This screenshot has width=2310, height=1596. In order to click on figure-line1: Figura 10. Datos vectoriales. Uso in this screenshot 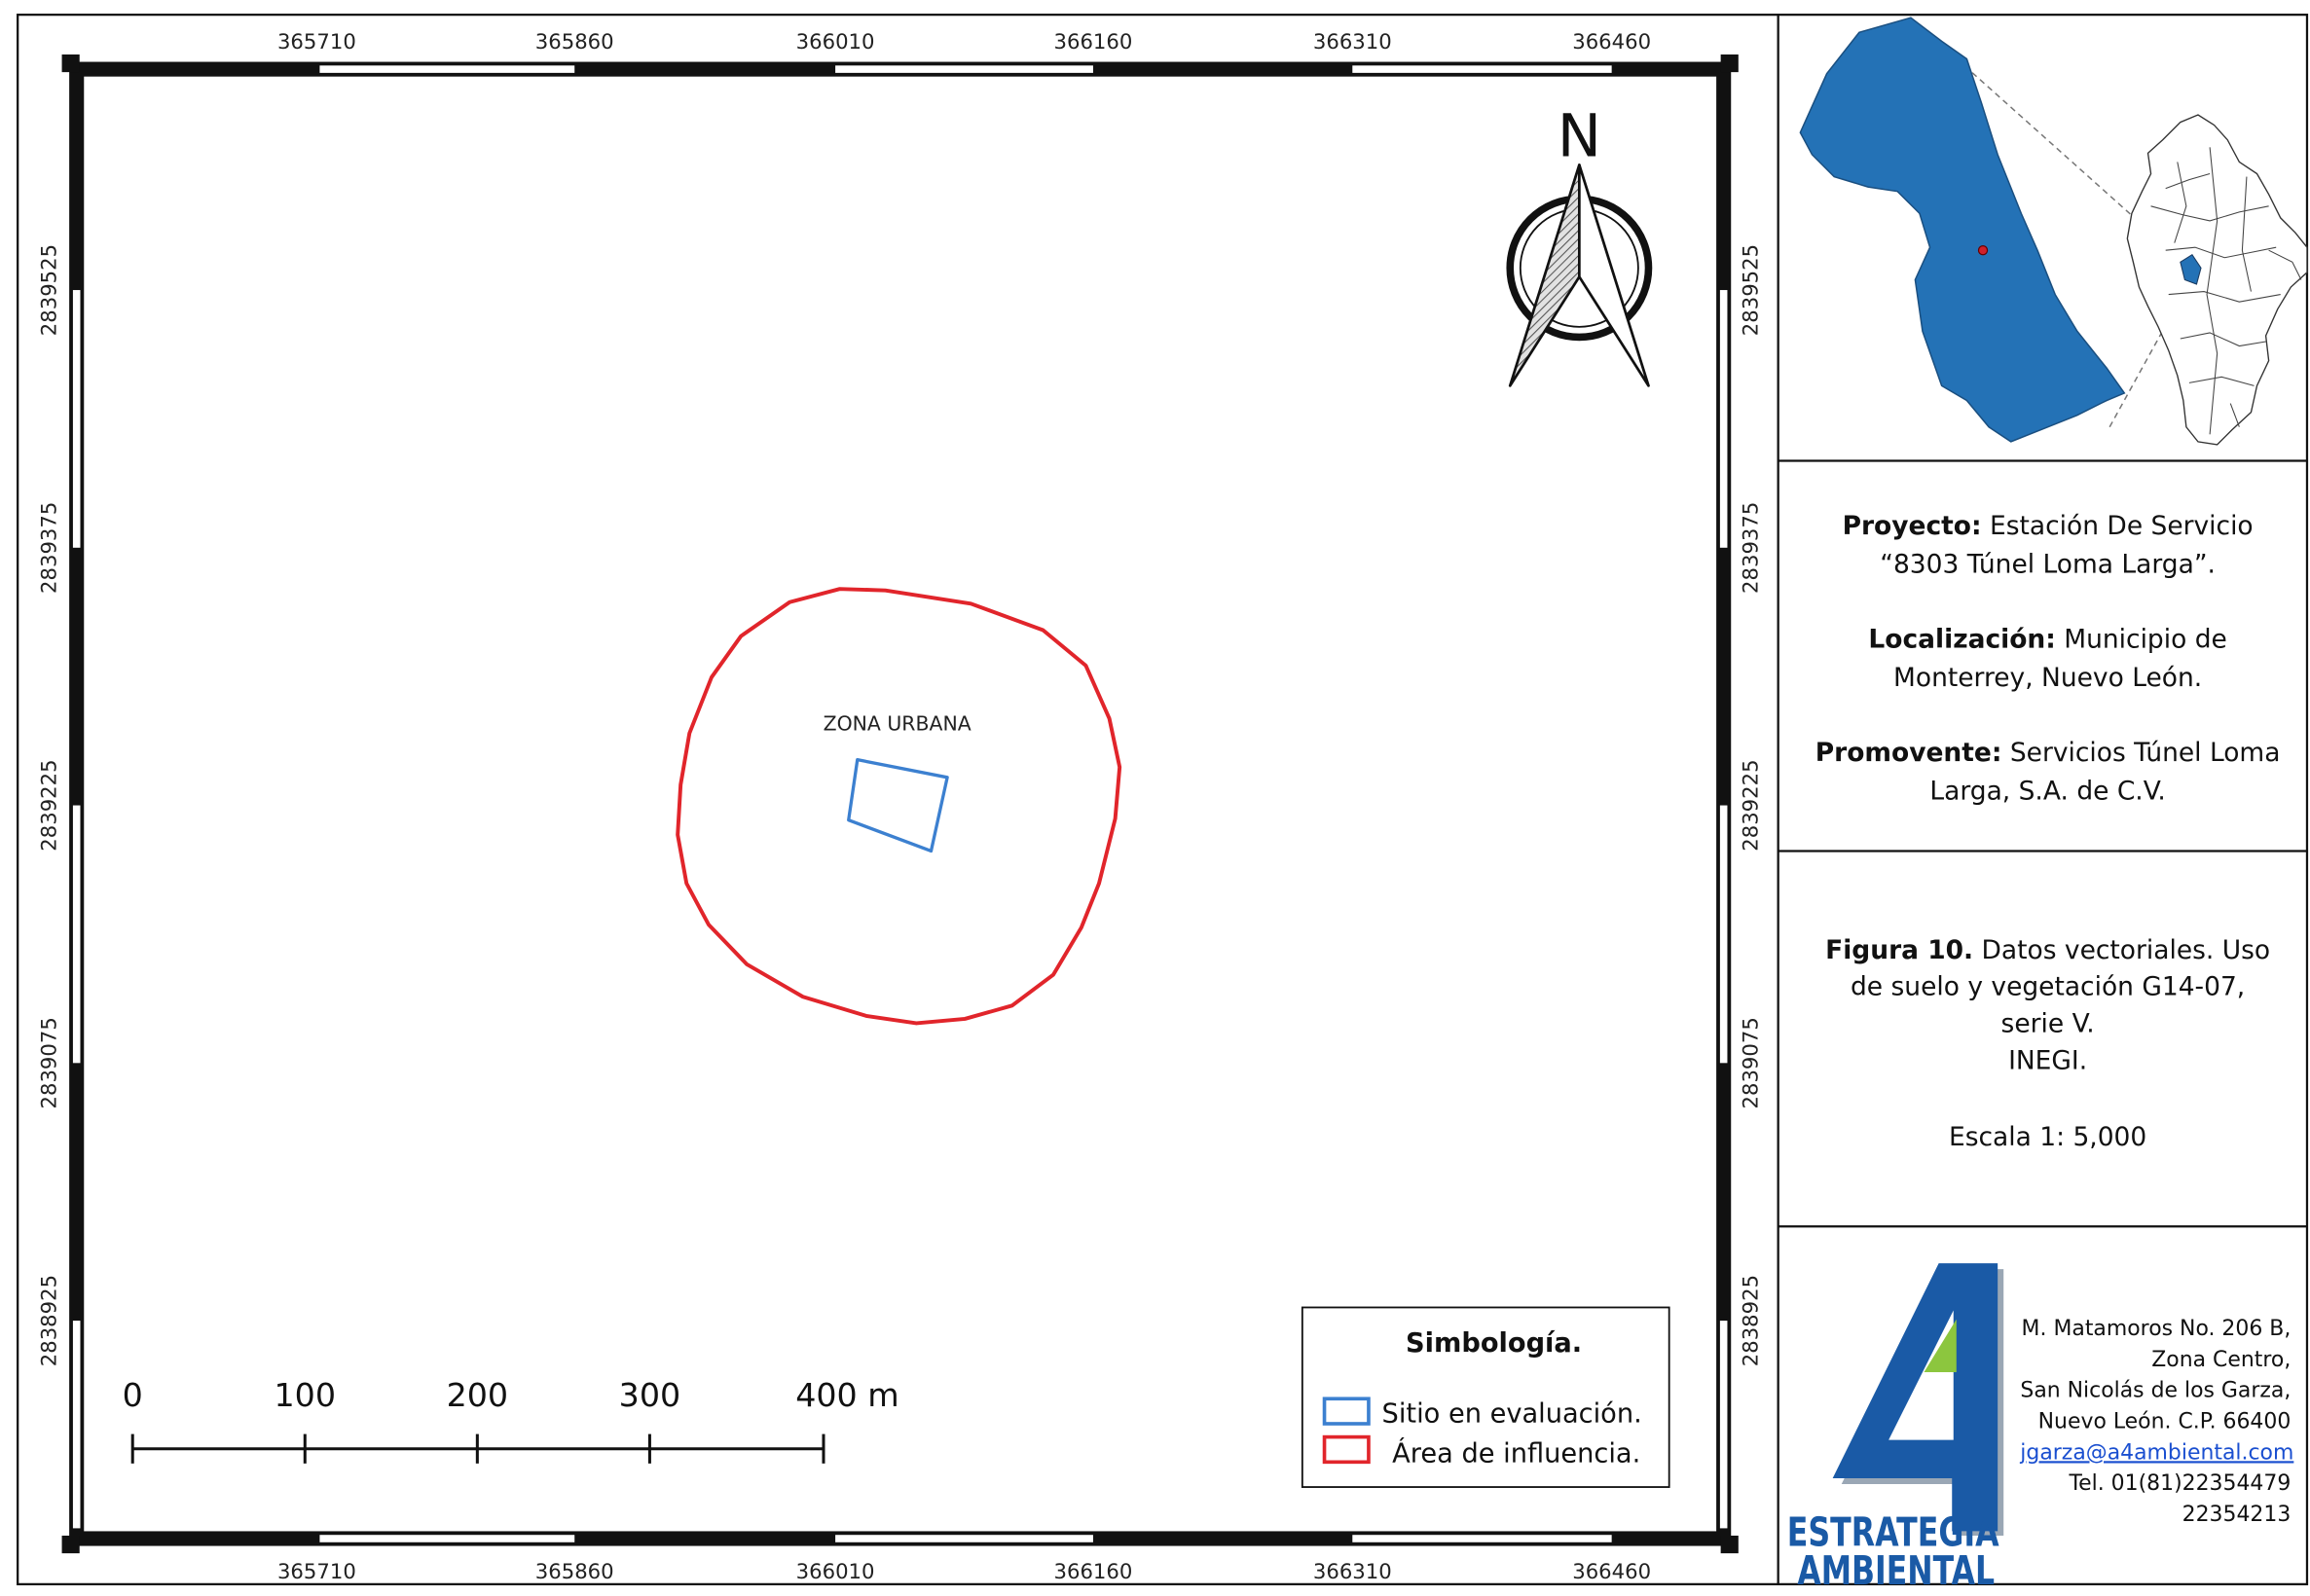, I will do `click(2047, 950)`.